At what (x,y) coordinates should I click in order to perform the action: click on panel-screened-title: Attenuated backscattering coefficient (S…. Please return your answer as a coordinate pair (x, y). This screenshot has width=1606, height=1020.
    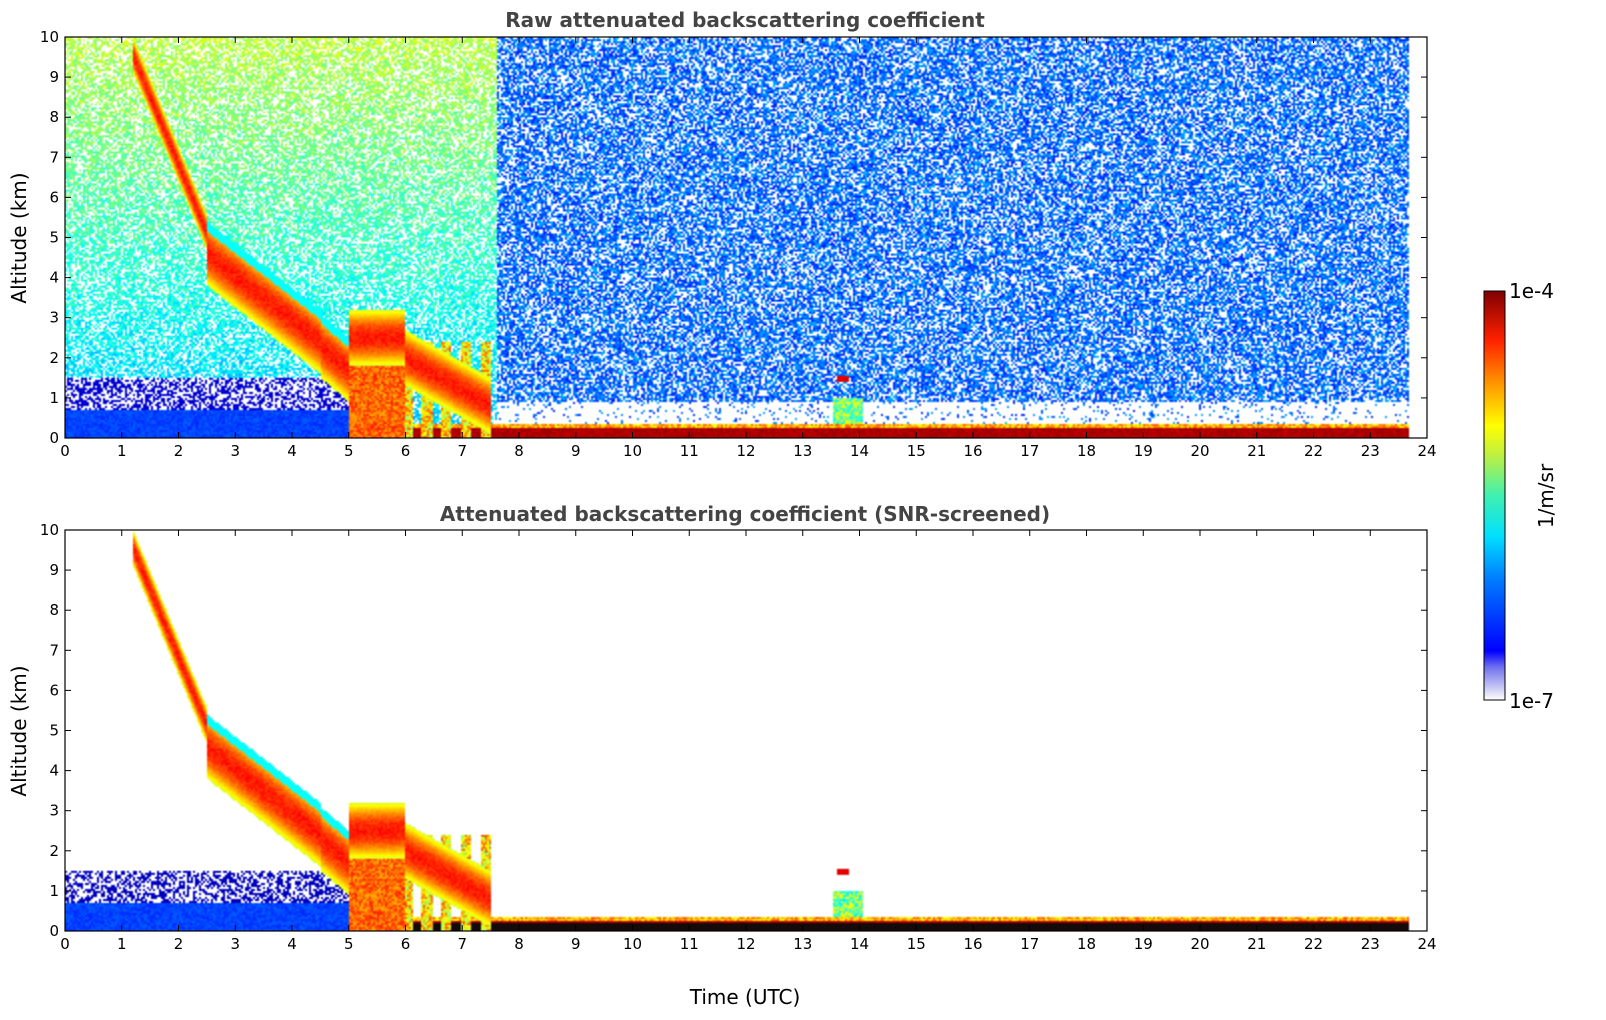
    Looking at the image, I should click on (745, 514).